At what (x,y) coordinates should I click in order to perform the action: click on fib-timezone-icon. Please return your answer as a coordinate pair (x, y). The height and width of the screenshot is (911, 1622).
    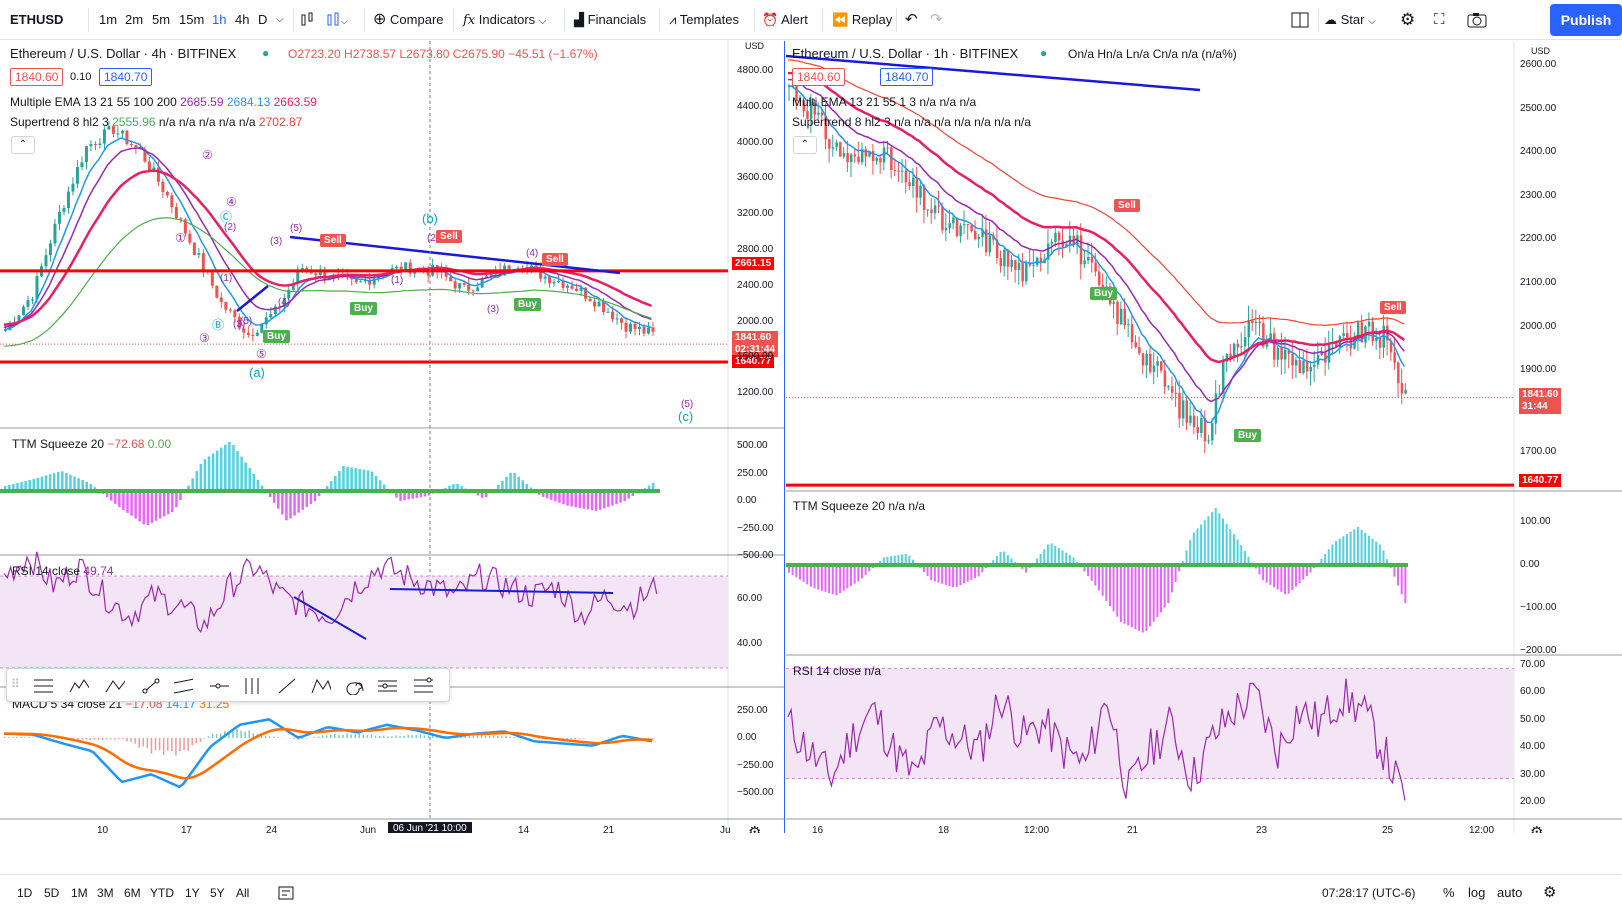
    Looking at the image, I should click on (423, 686).